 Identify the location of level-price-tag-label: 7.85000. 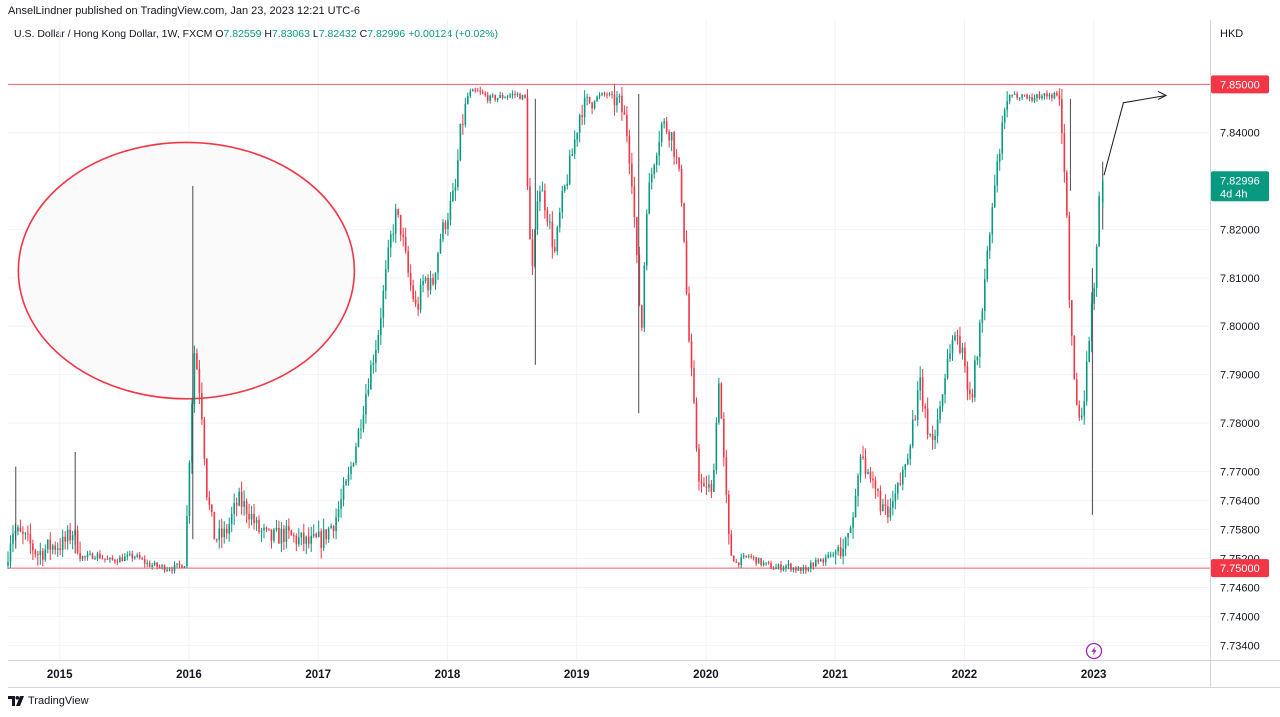
(1240, 85).